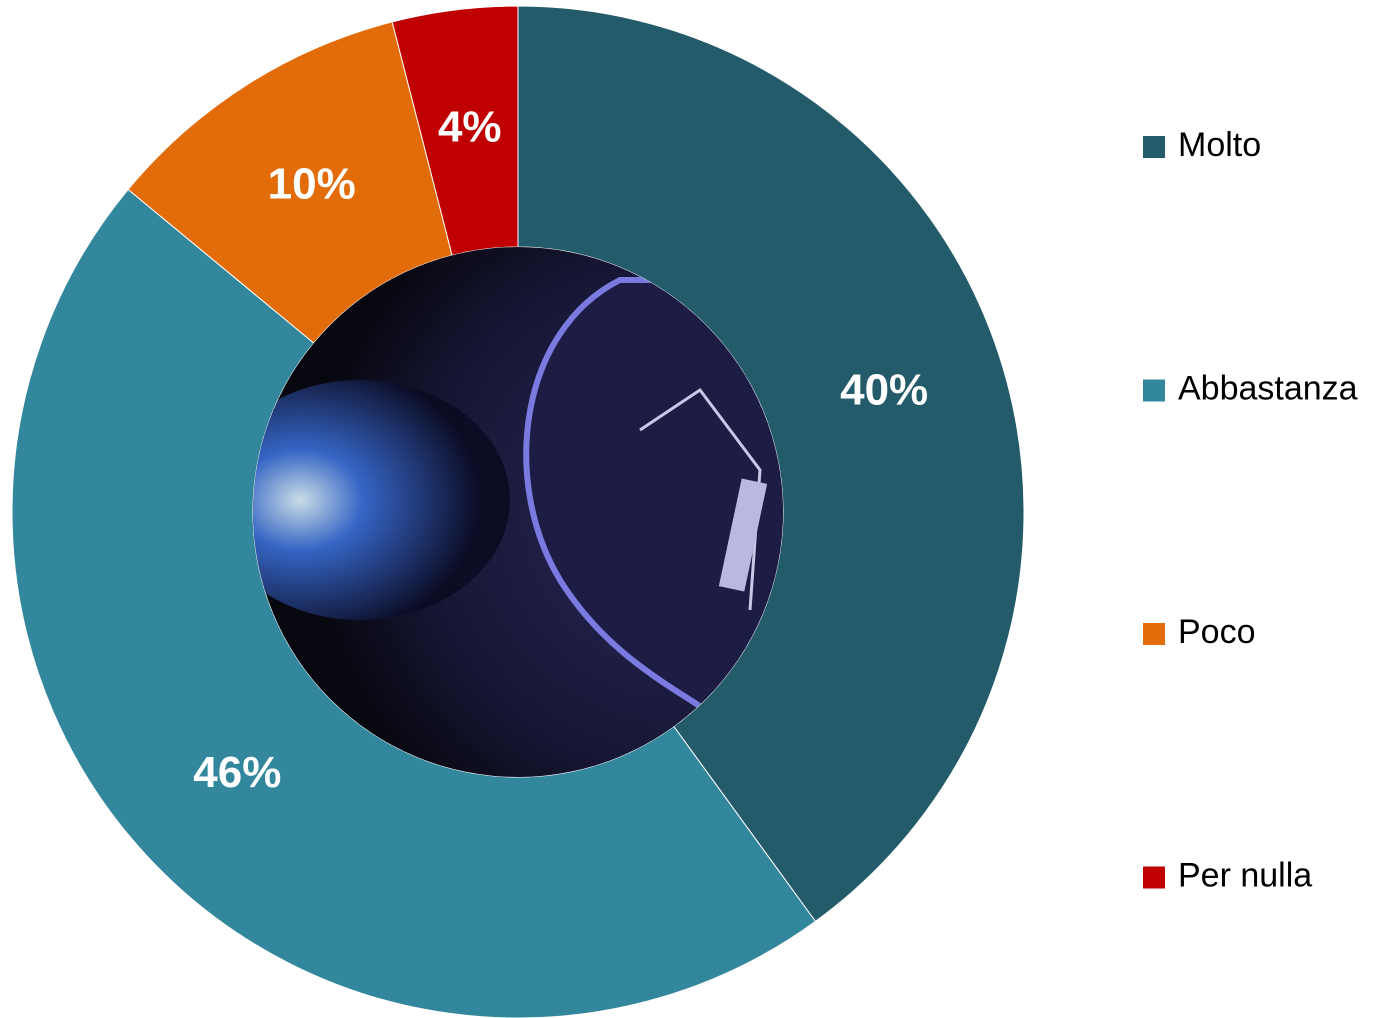 The width and height of the screenshot is (1392, 1018). Describe the element at coordinates (1219, 145) in the screenshot. I see `legend-label: Molto` at that location.